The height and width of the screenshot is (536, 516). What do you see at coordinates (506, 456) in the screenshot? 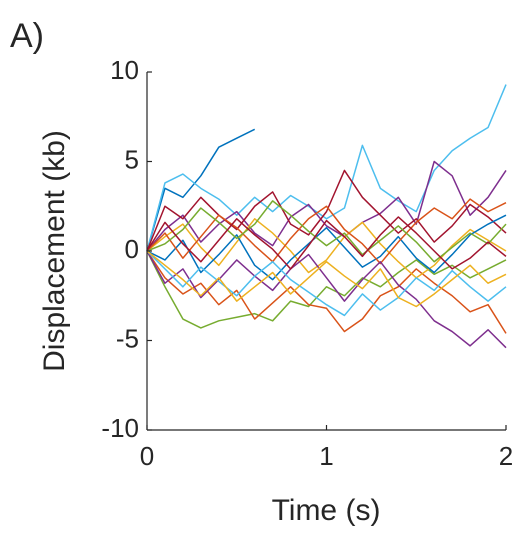
I see `x-tick-label: 2` at bounding box center [506, 456].